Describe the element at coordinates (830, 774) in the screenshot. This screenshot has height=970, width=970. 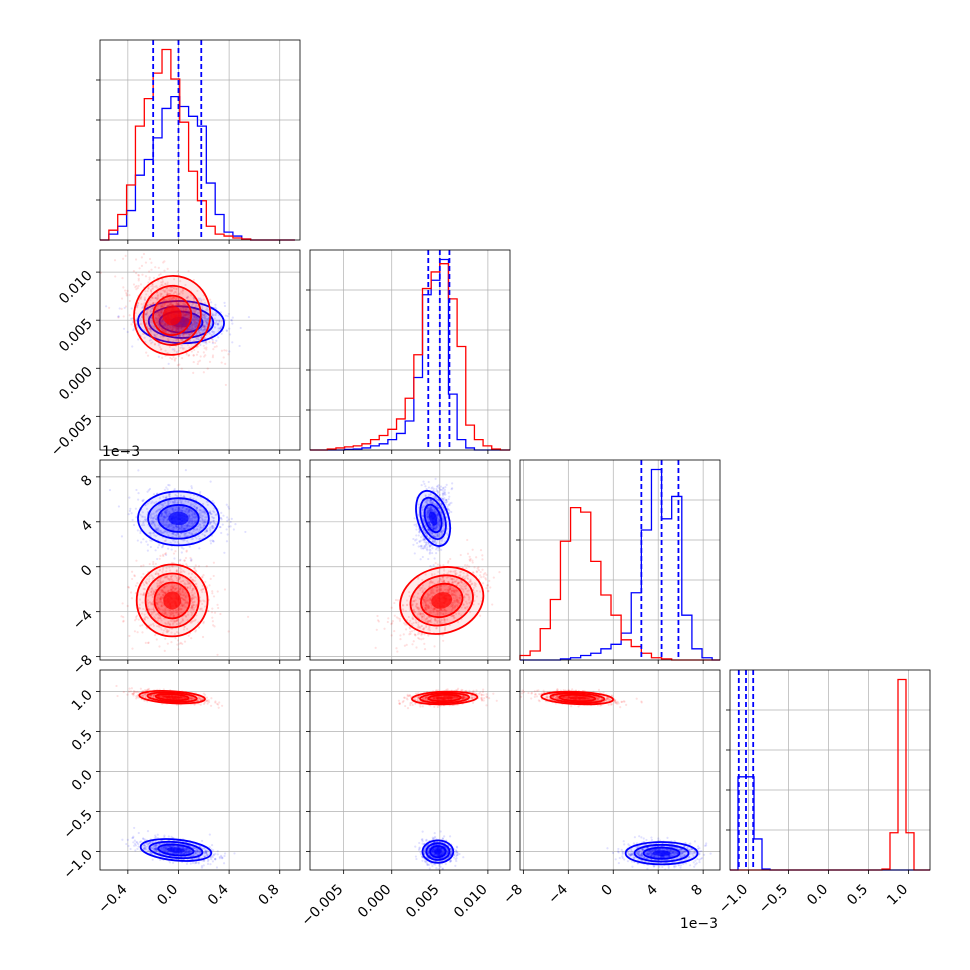
I see `histogram-red` at that location.